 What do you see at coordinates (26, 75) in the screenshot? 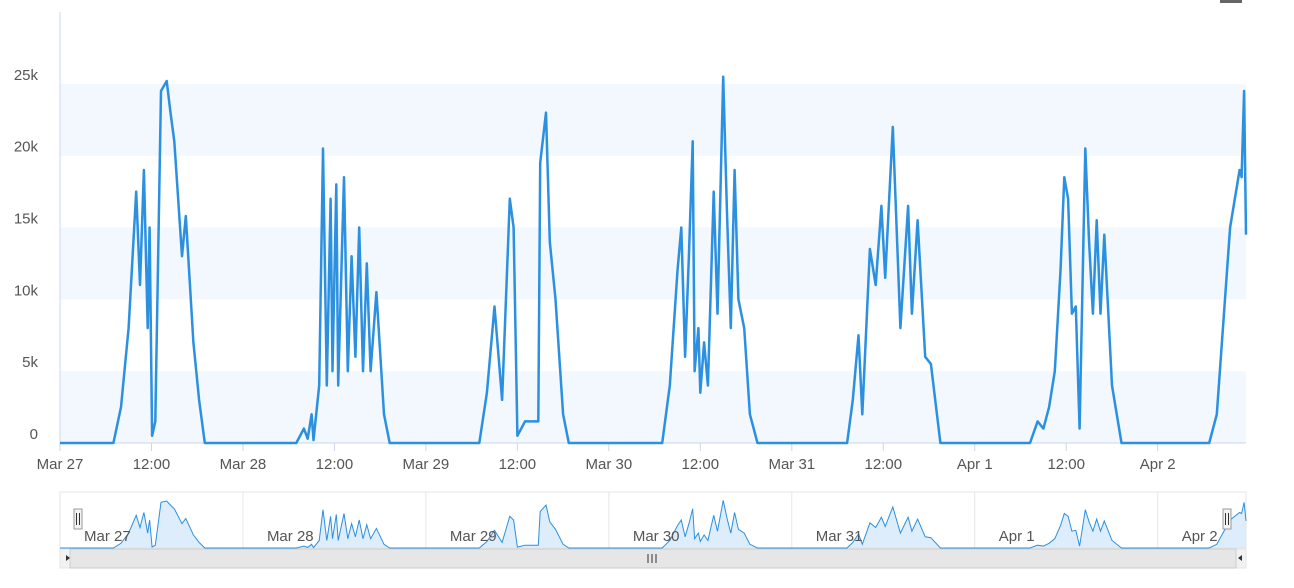
I see `y-tick-label: 25k` at bounding box center [26, 75].